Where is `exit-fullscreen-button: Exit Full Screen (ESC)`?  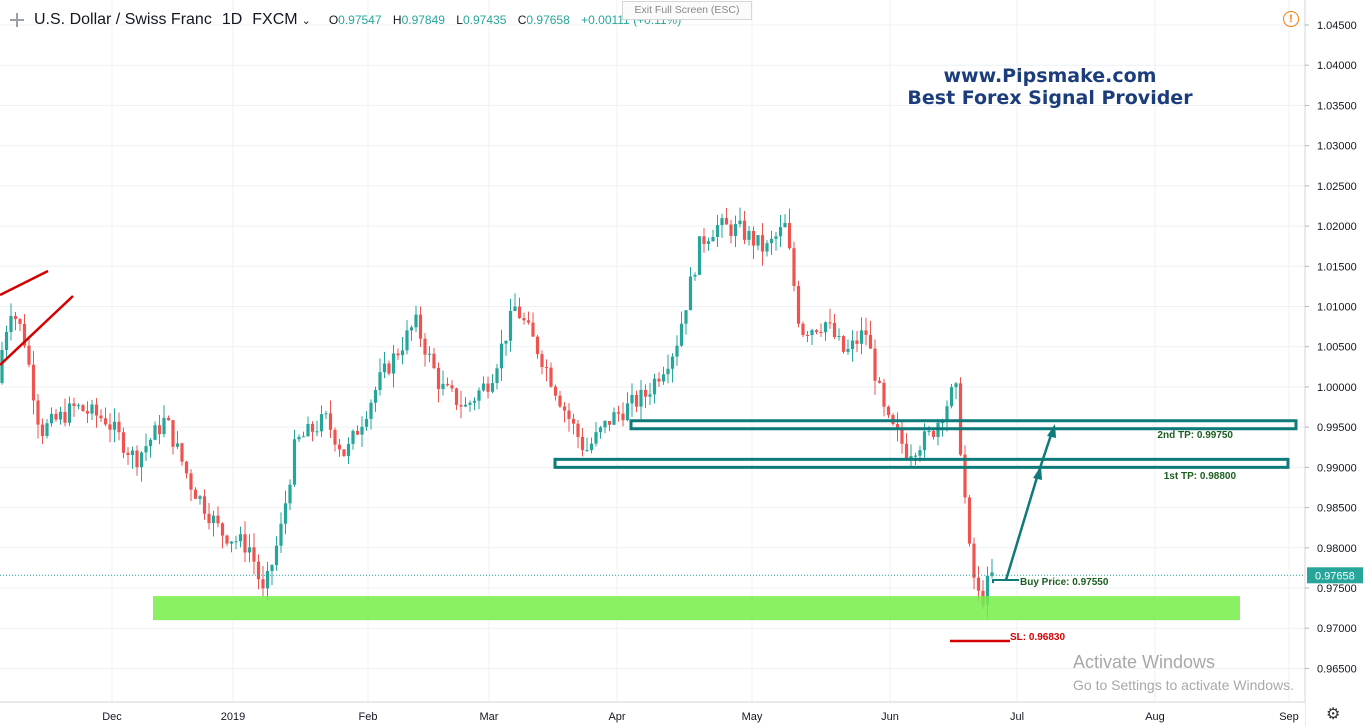 exit-fullscreen-button: Exit Full Screen (ESC) is located at coordinates (687, 10).